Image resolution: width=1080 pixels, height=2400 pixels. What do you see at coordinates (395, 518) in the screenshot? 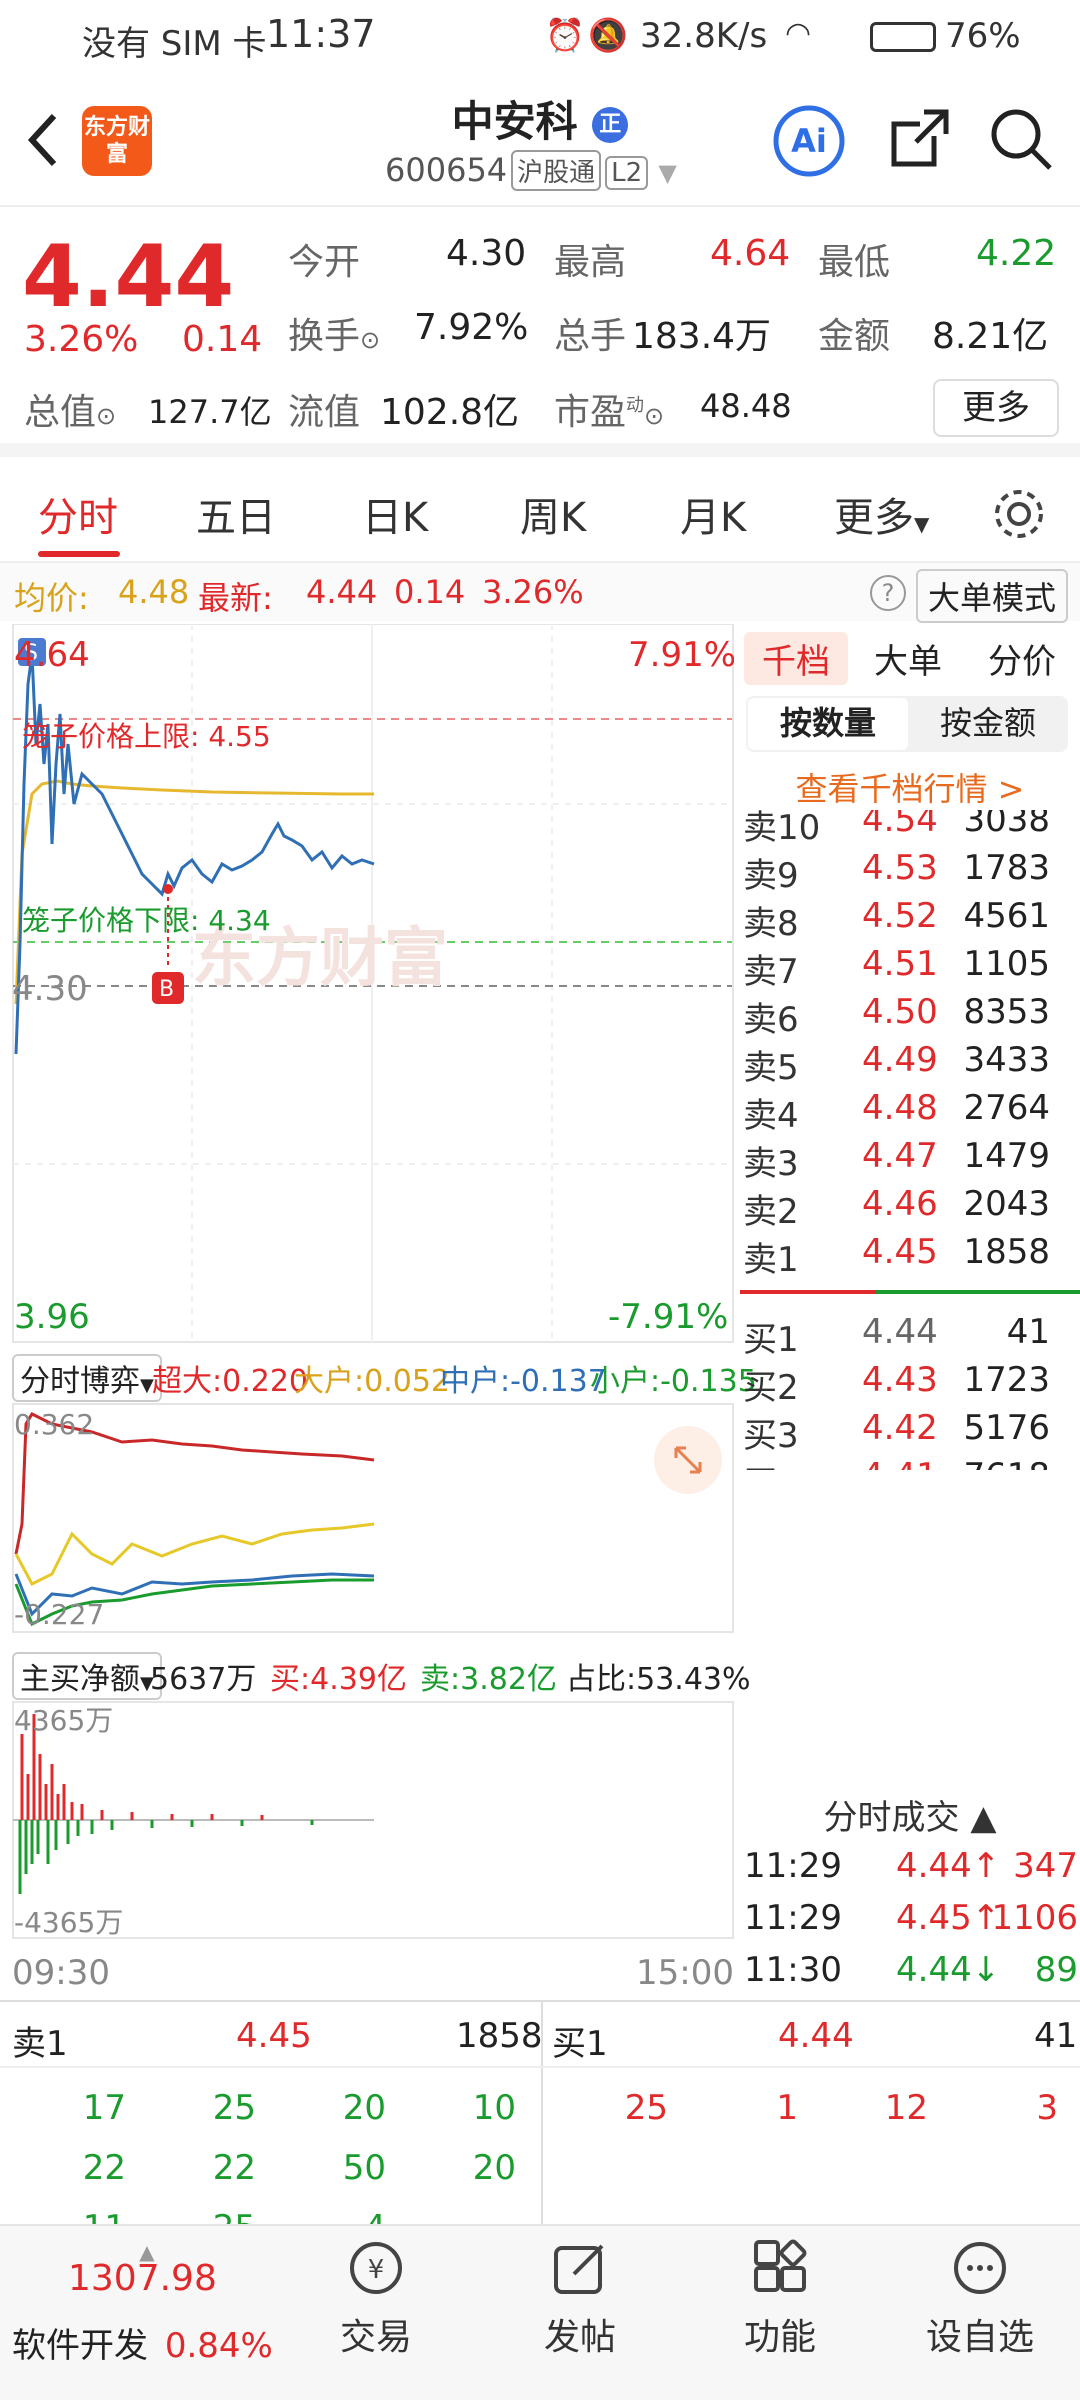
I see `tab-daily-k: 日K` at bounding box center [395, 518].